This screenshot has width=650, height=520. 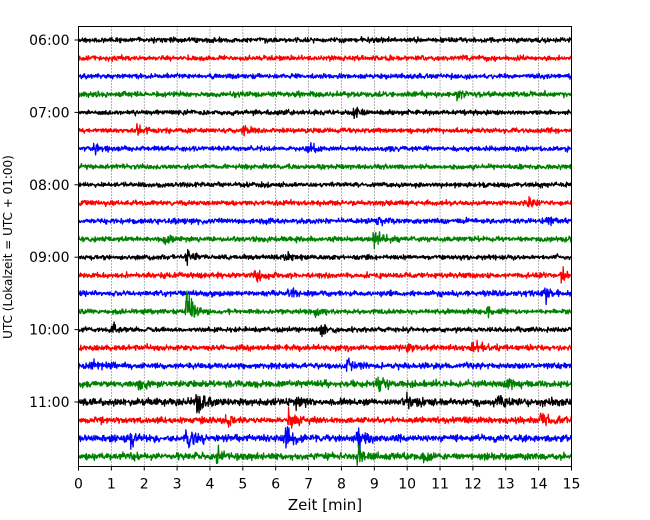 I want to click on x-tick-label: 8, so click(x=341, y=485).